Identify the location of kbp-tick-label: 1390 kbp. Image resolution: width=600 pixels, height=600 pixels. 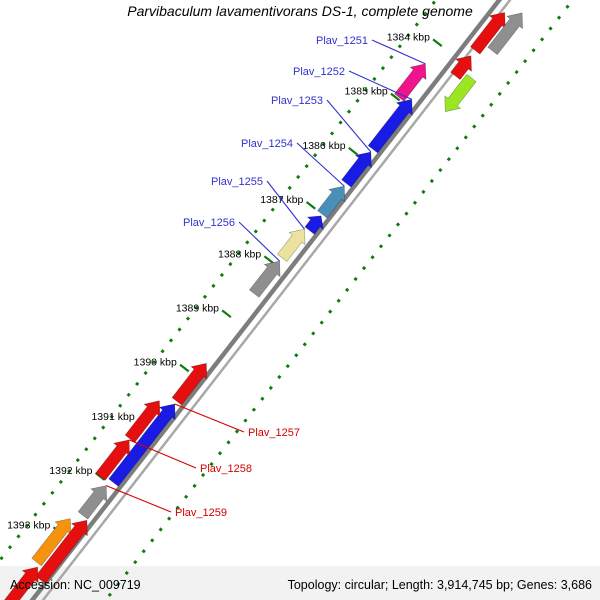
(155, 363).